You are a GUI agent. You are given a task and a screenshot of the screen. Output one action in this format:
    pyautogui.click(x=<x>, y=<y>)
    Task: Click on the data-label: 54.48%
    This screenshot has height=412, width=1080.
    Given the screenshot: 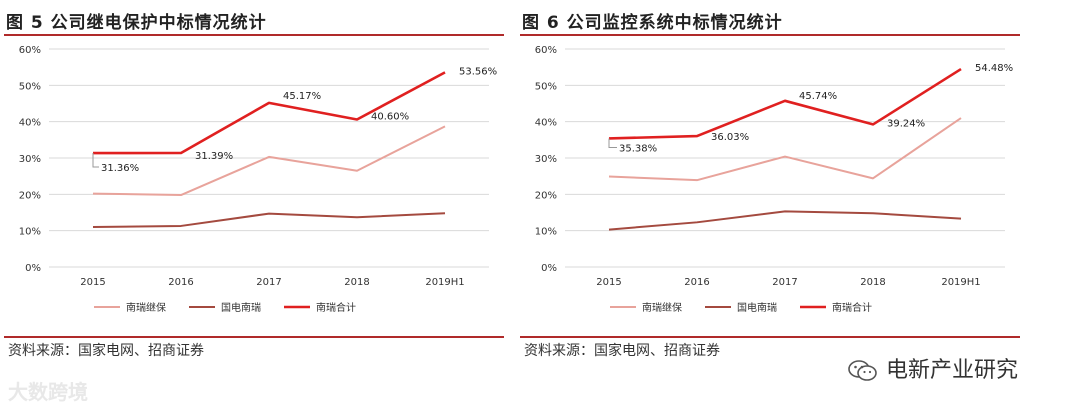 What is the action you would take?
    pyautogui.click(x=994, y=68)
    